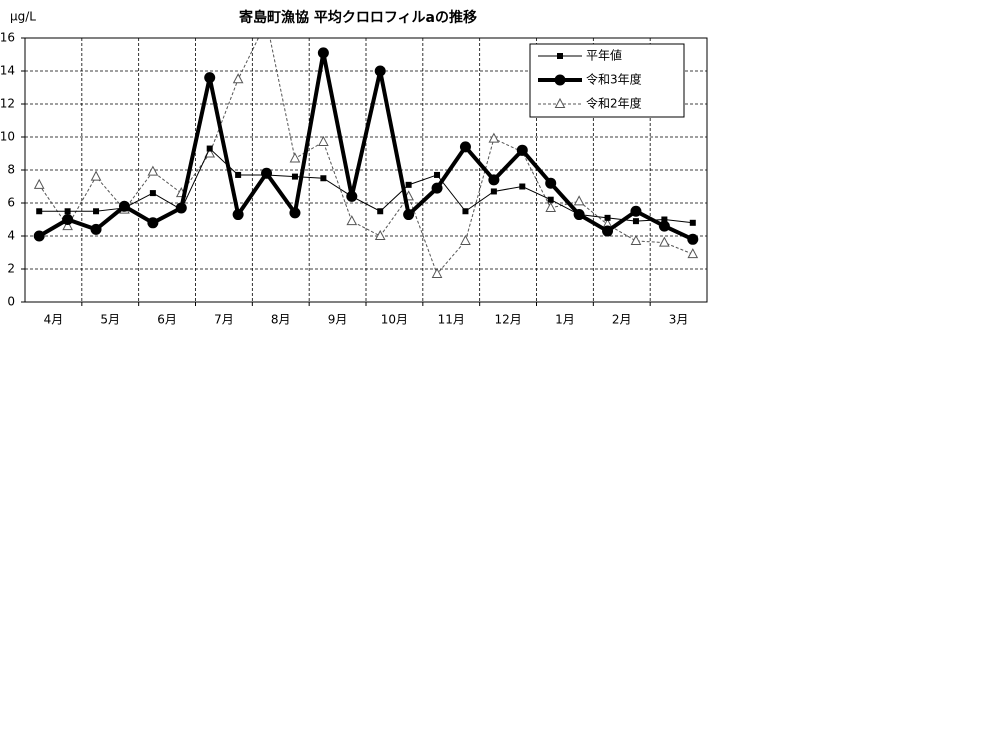 The height and width of the screenshot is (746, 1001). Describe the element at coordinates (622, 320) in the screenshot. I see `x-tick-label: 2月` at that location.